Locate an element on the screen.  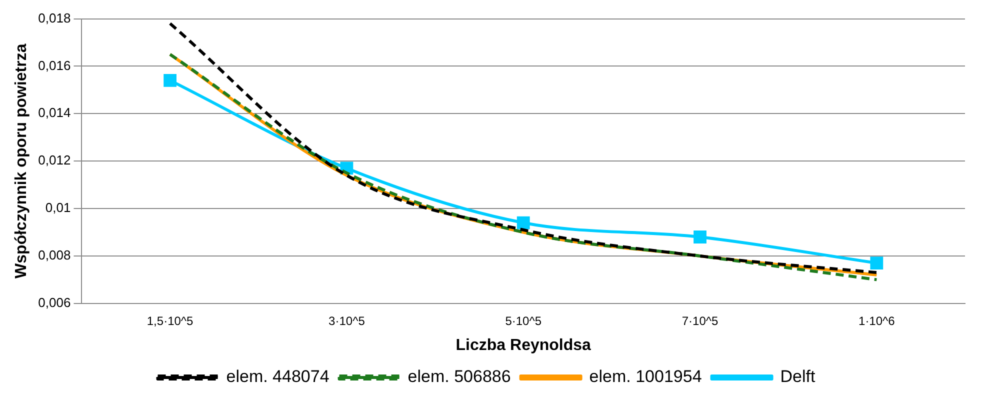
x-tick-label: 3·10^5 is located at coordinates (347, 321).